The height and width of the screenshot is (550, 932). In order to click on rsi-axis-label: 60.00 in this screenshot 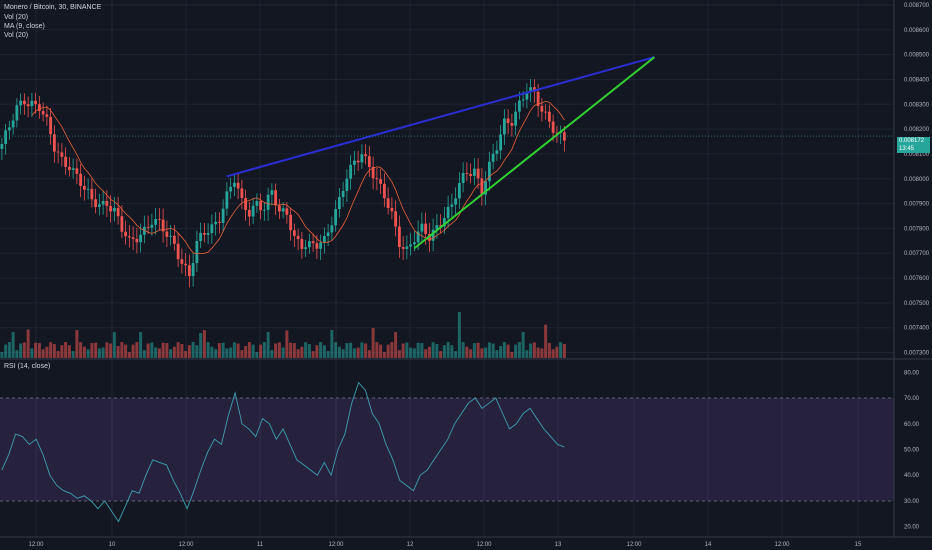, I will do `click(912, 425)`.